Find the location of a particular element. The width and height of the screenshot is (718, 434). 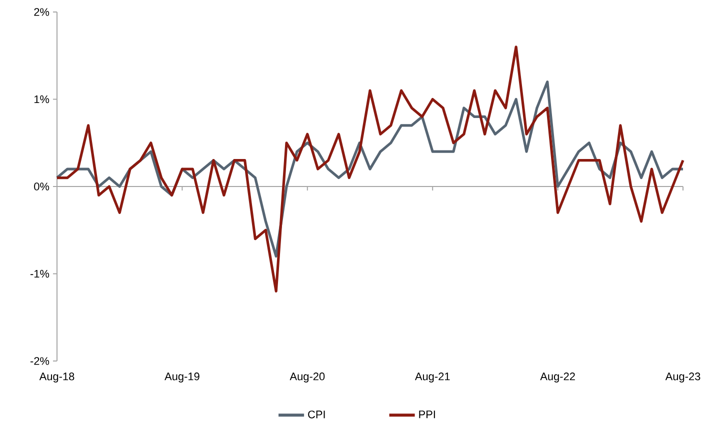

legend-label: CPI is located at coordinates (316, 414).